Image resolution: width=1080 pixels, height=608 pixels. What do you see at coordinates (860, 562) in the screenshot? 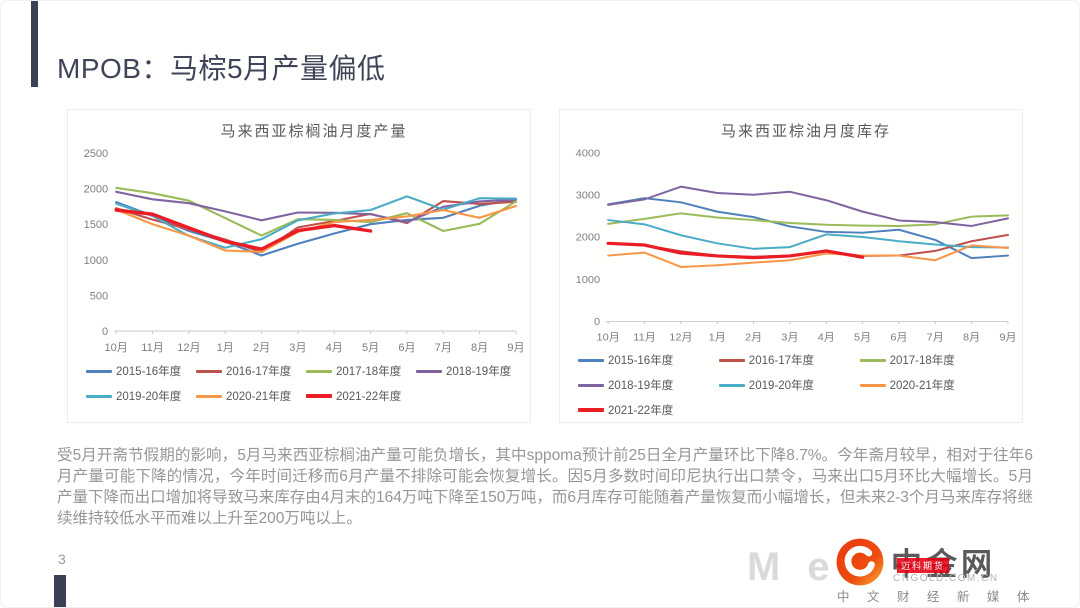
I see `cngold-logo-icon` at bounding box center [860, 562].